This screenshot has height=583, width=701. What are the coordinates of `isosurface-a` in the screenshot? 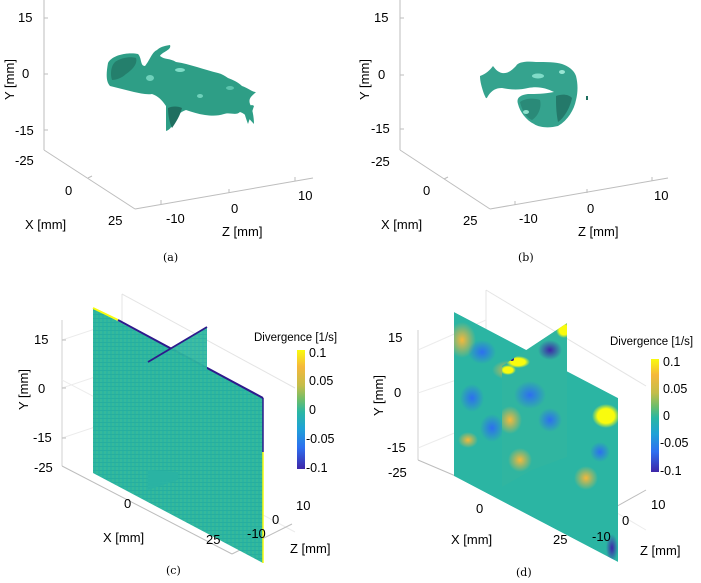 It's located at (181, 88).